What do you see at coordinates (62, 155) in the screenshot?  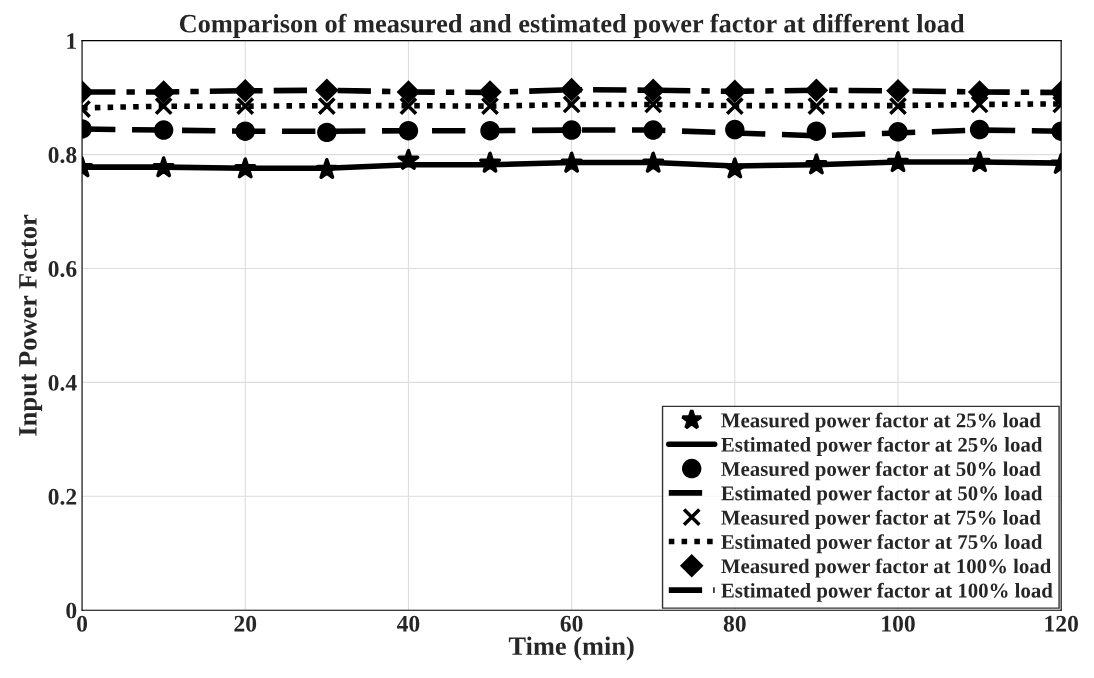 I see `y-tick-label: 0.8` at bounding box center [62, 155].